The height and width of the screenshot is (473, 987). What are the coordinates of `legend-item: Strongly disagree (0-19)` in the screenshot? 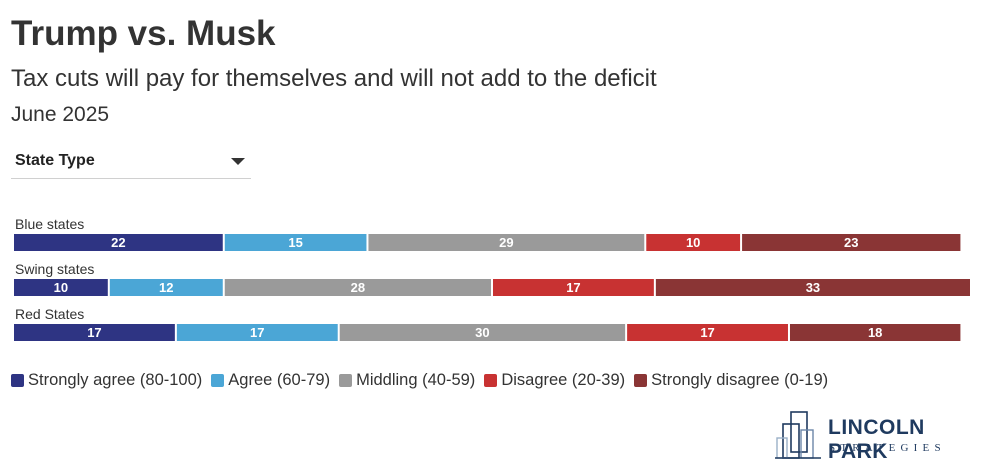 It's located at (731, 380).